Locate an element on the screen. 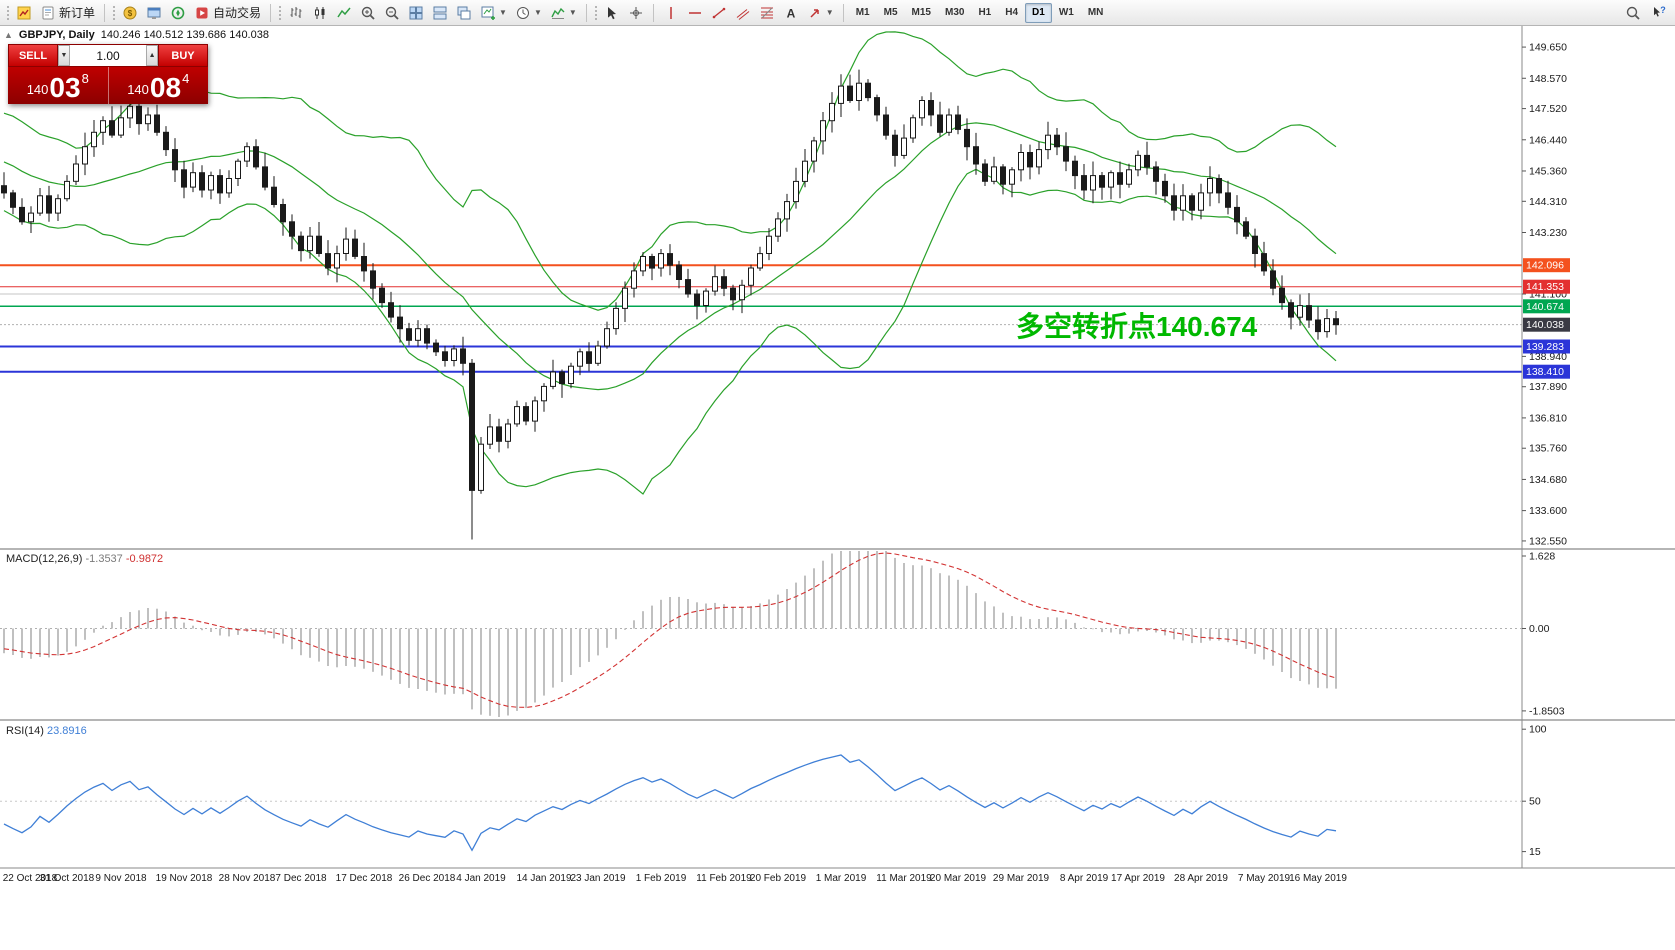 The height and width of the screenshot is (950, 1675). price-badge-141.353: 141.353 is located at coordinates (1546, 286).